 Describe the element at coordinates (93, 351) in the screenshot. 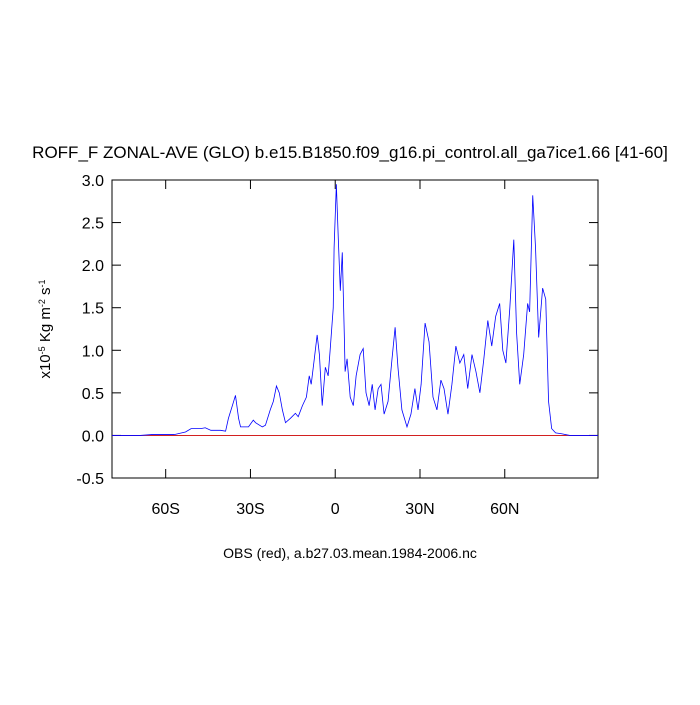

I see `y-tick-label: 1.0` at that location.